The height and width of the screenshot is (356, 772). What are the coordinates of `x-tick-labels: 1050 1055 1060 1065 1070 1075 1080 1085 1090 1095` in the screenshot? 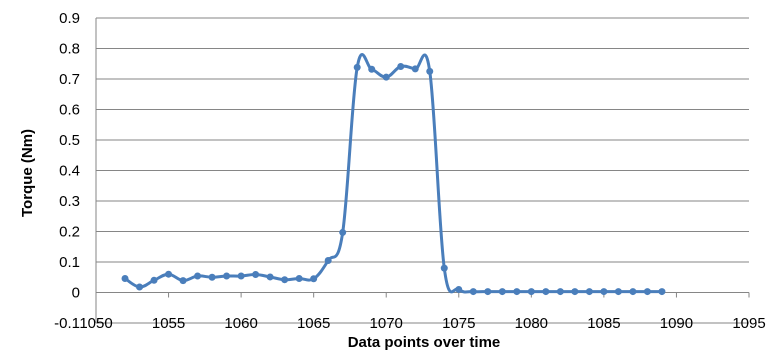 It's located at (422, 323).